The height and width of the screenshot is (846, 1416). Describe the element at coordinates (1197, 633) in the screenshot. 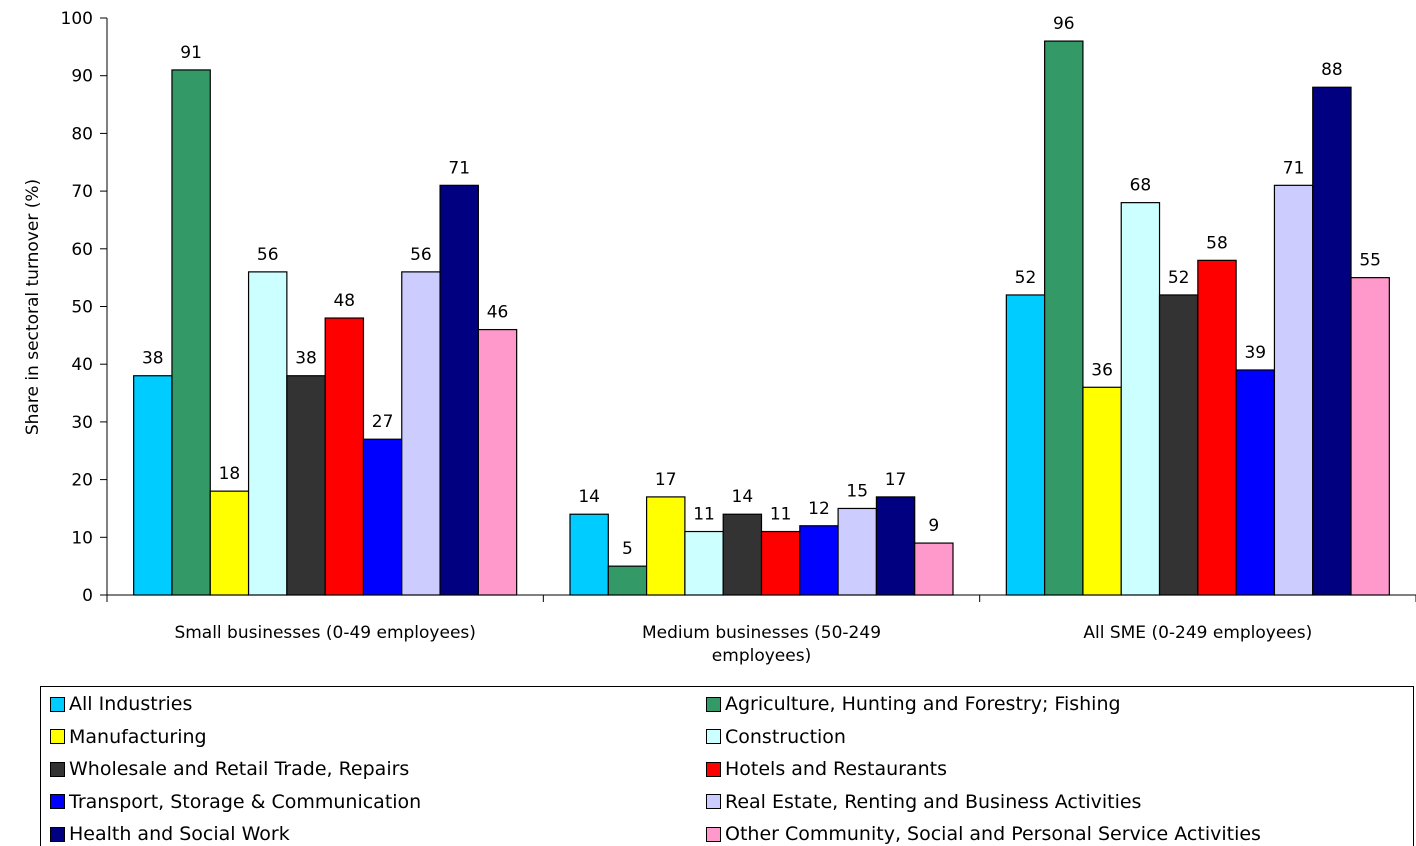

I see `x-category-label: All SME (0-249 employees)` at that location.